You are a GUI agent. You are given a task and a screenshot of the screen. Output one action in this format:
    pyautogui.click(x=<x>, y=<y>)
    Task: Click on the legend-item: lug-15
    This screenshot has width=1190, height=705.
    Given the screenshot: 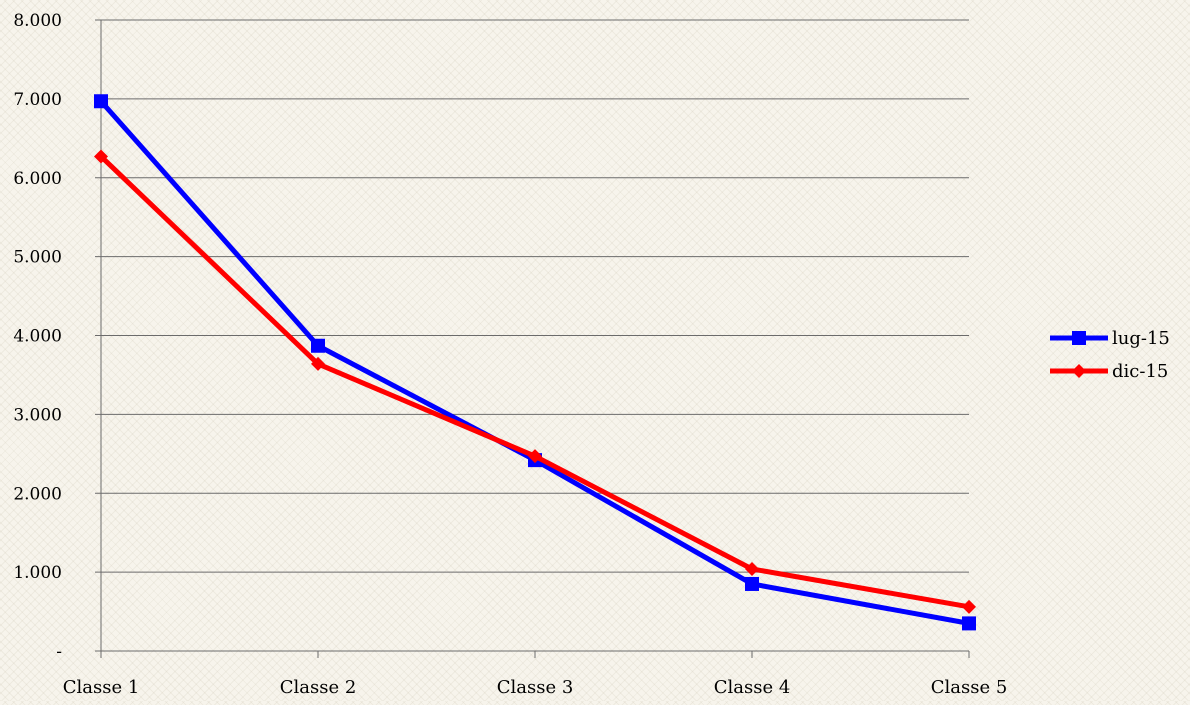 What is the action you would take?
    pyautogui.click(x=1110, y=338)
    